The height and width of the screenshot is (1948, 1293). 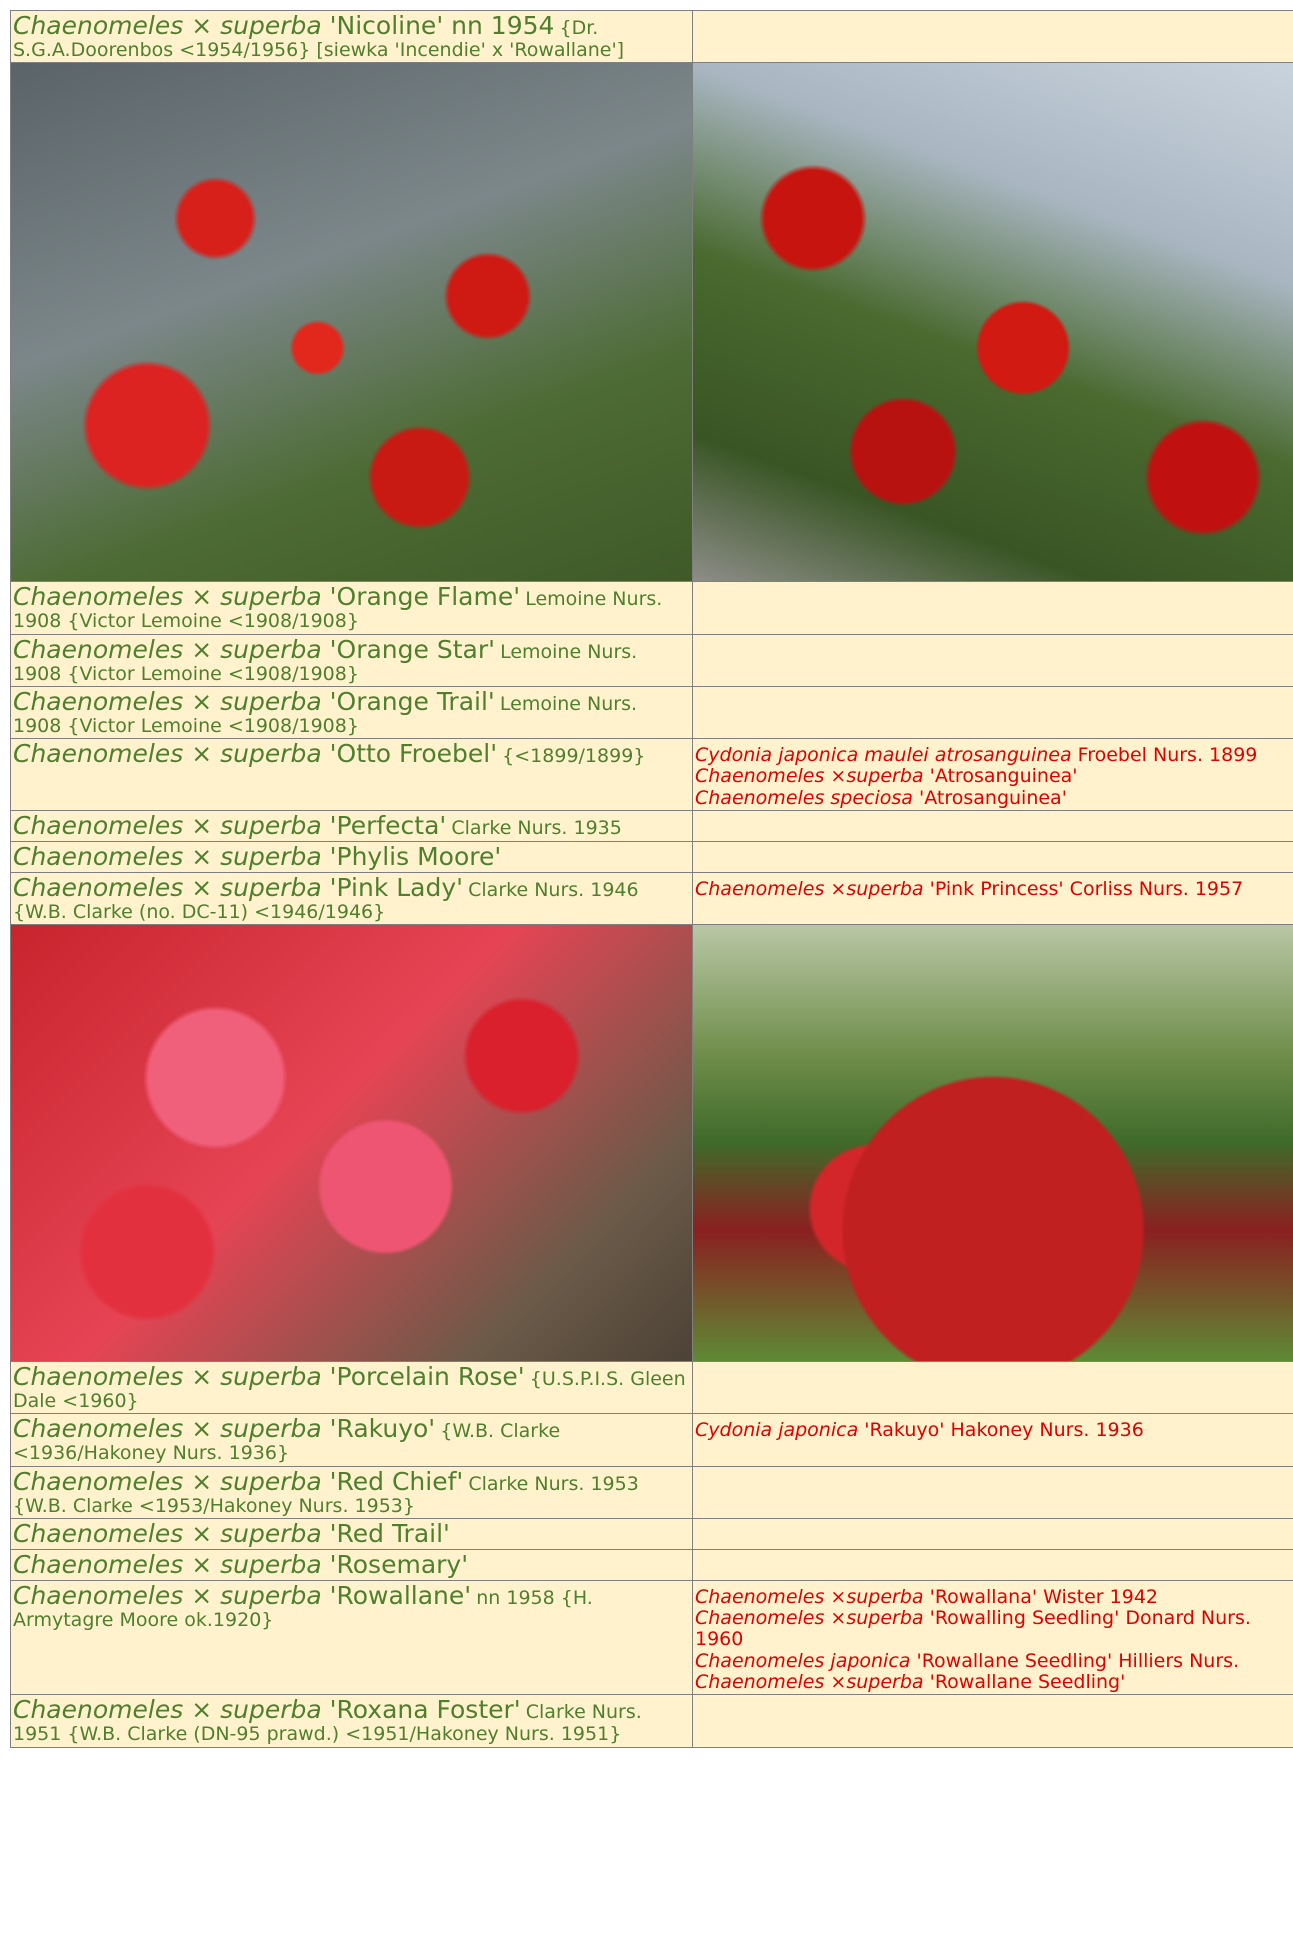 What do you see at coordinates (777, 1430) in the screenshot?
I see `synonym-taxon: Cydonia japonica` at bounding box center [777, 1430].